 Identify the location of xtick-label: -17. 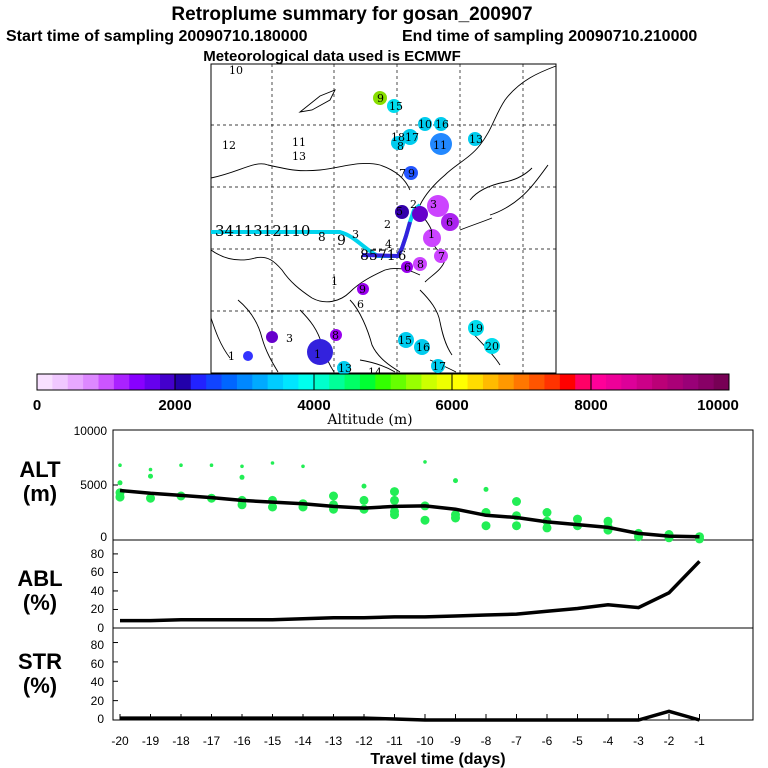
(212, 741).